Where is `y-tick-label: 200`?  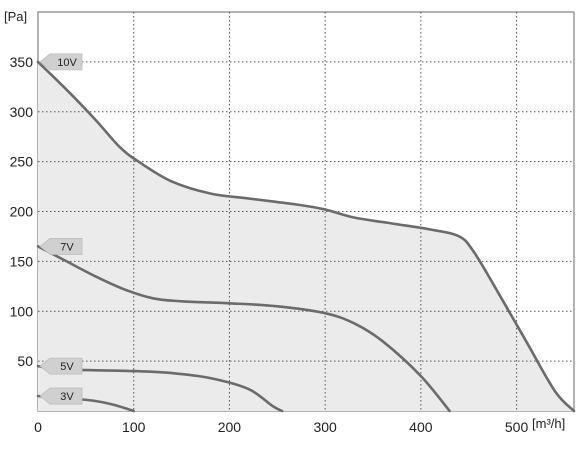 y-tick-label: 200 is located at coordinates (22, 212).